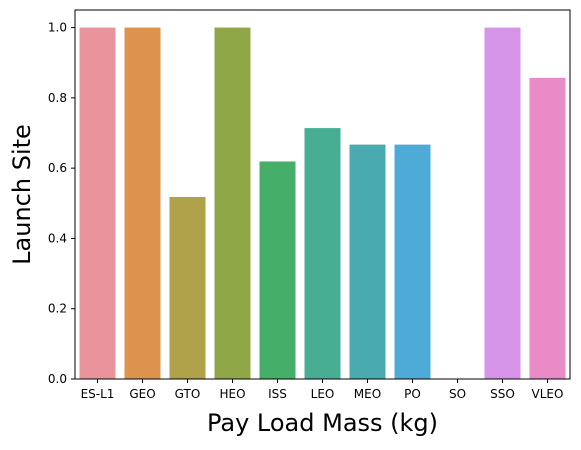 The image size is (581, 450). I want to click on x-tick-label: MEO, so click(367, 394).